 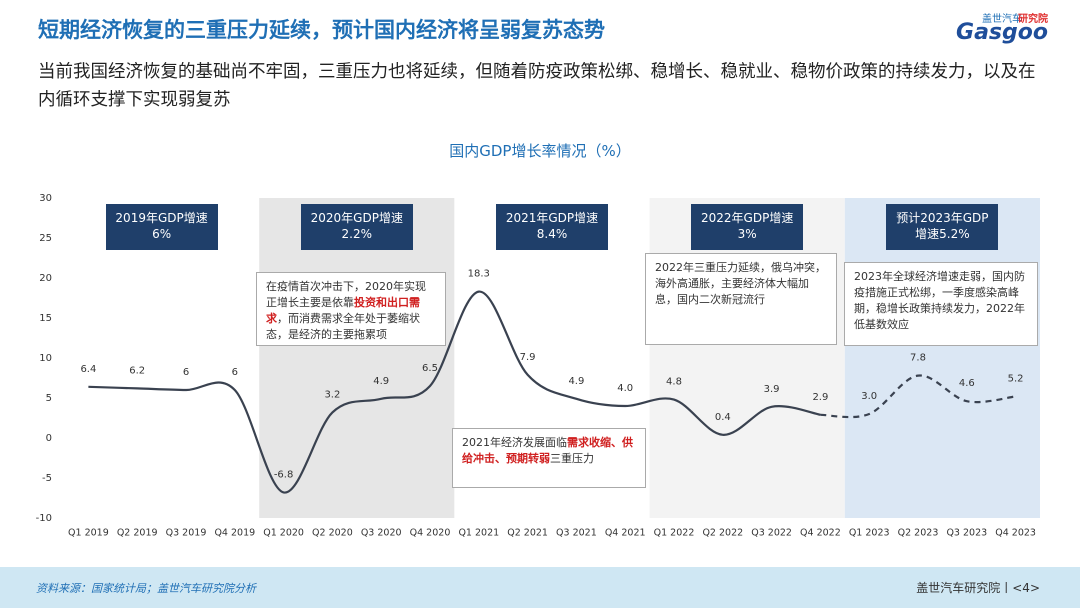 What do you see at coordinates (47, 478) in the screenshot?
I see `y-tick-label: -5` at bounding box center [47, 478].